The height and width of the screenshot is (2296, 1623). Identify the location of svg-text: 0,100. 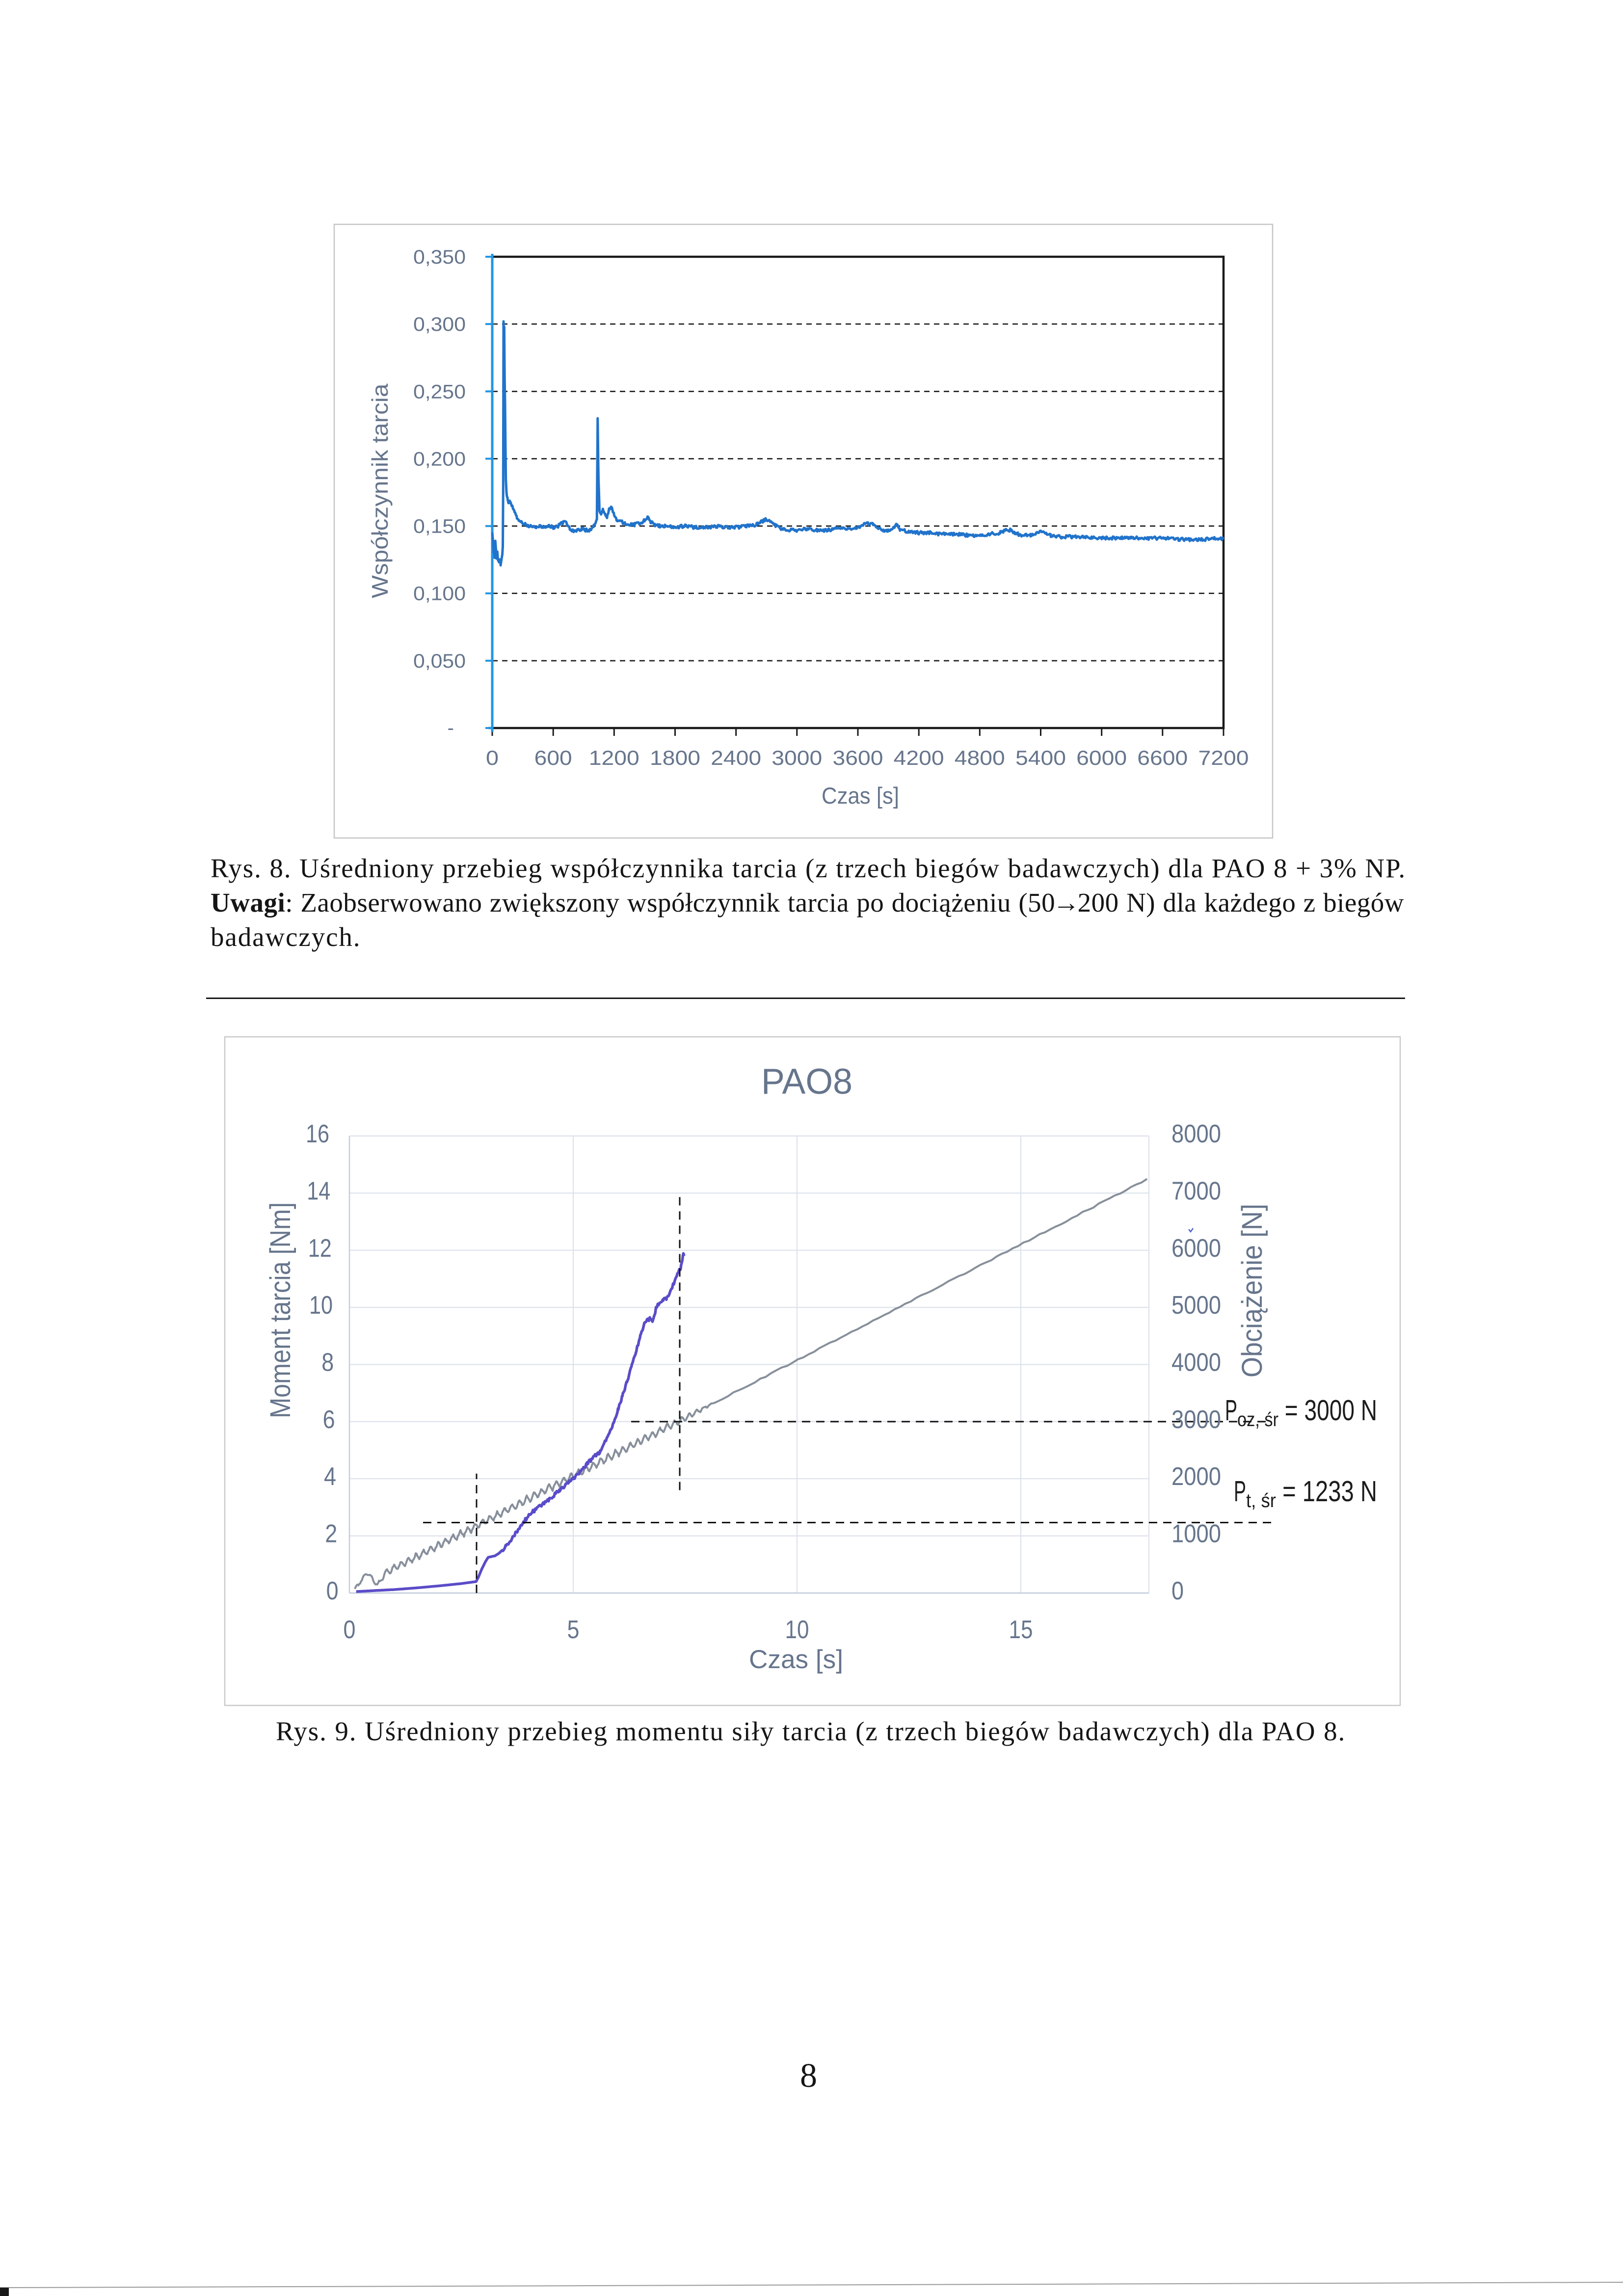
(439, 594).